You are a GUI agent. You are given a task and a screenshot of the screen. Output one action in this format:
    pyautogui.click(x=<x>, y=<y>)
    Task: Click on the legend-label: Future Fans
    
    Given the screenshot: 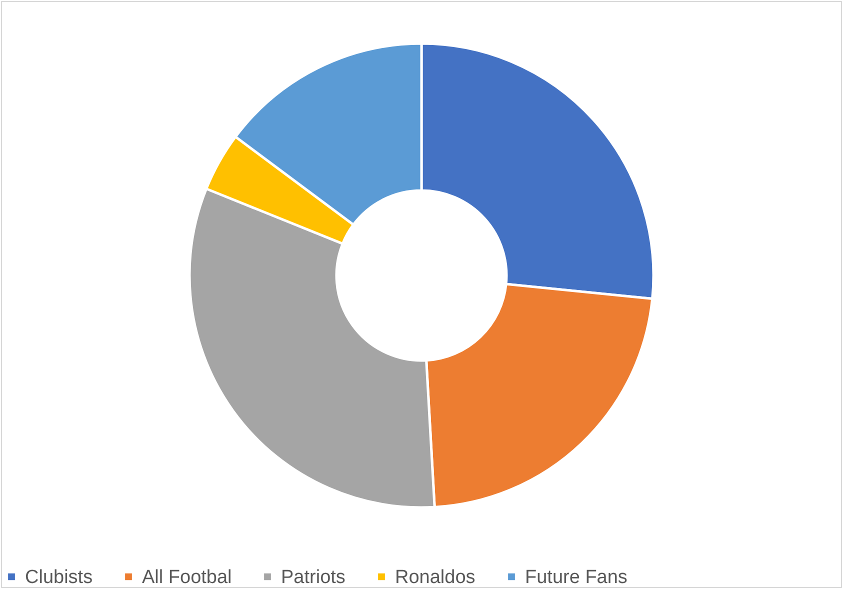 What is the action you would take?
    pyautogui.click(x=576, y=577)
    